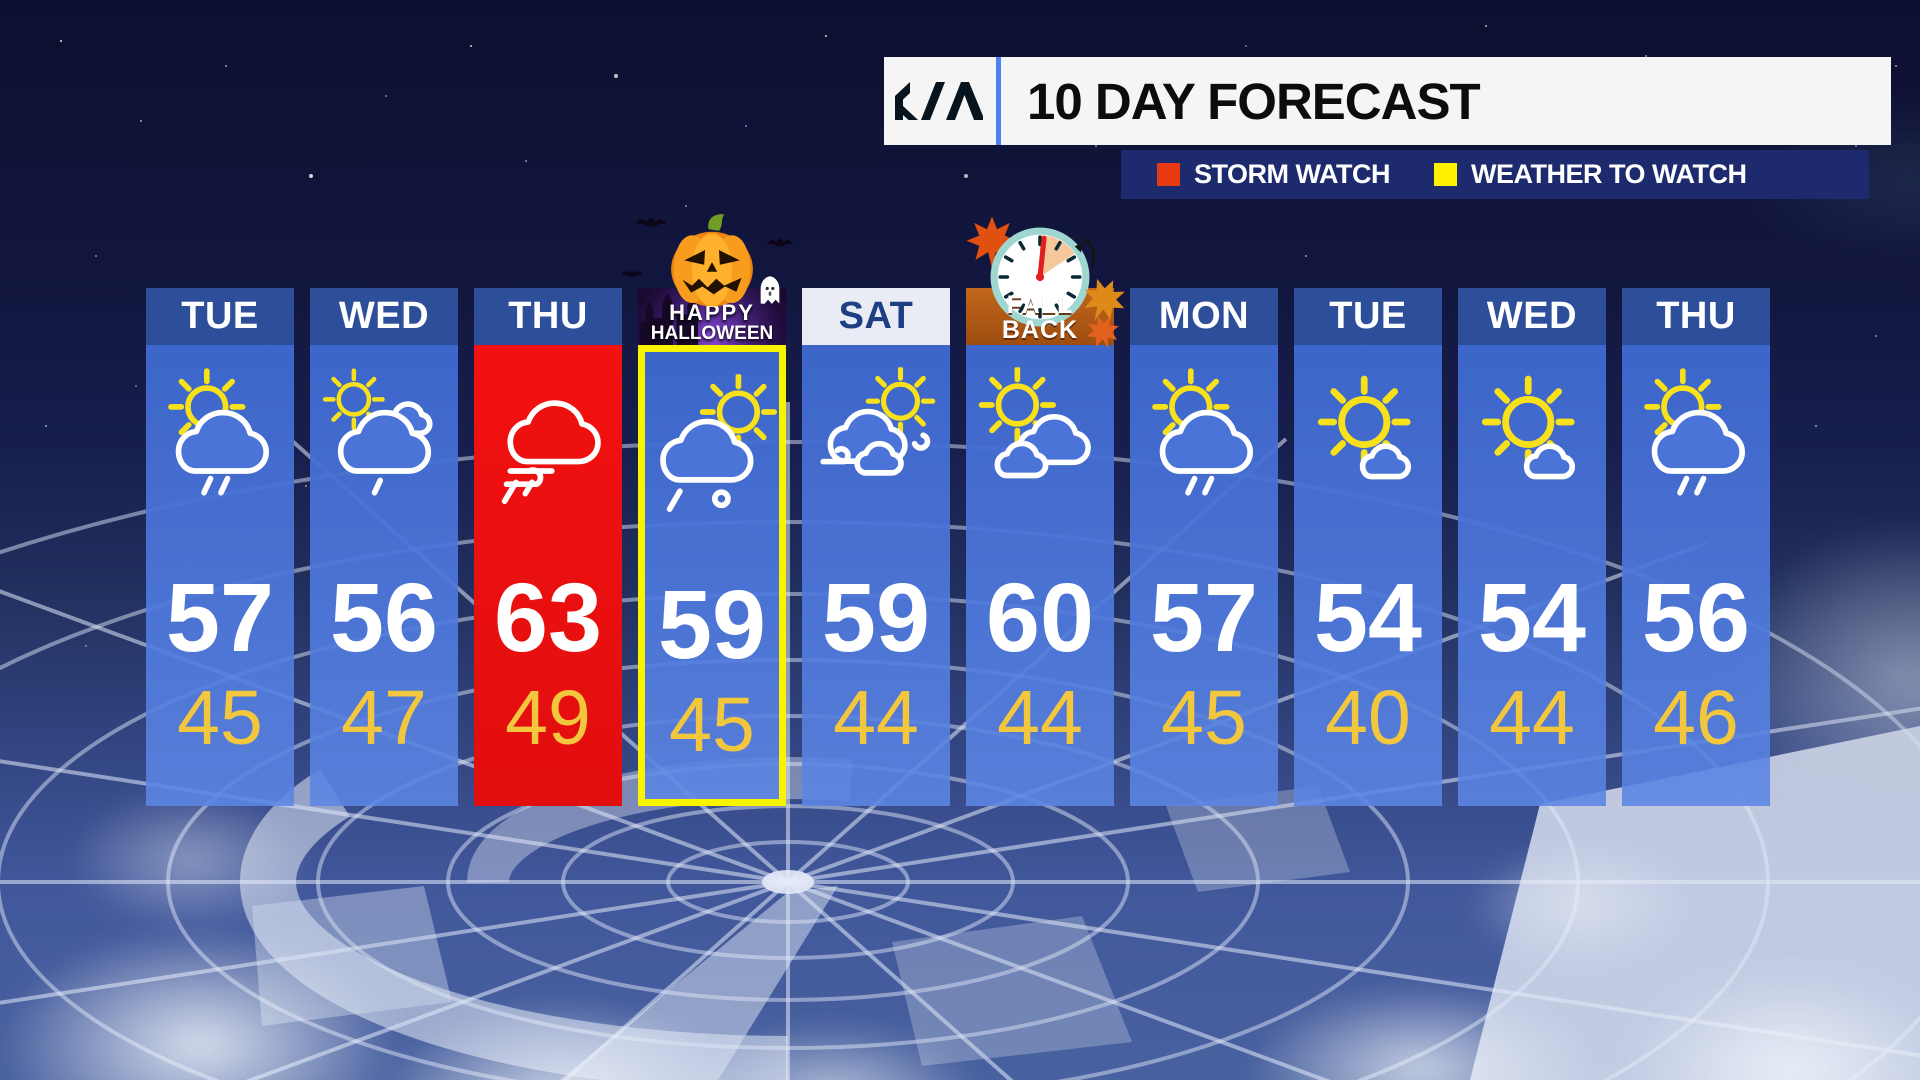 The height and width of the screenshot is (1080, 1920). What do you see at coordinates (1040, 305) in the screenshot?
I see `banner-line: FALL` at bounding box center [1040, 305].